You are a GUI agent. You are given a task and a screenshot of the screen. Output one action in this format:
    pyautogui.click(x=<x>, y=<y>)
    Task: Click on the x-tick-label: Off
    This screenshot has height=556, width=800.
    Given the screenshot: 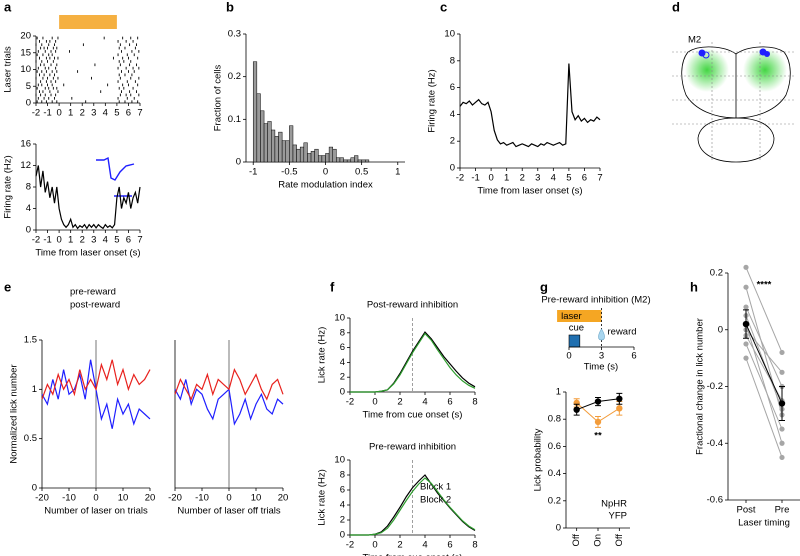 What is the action you would take?
    pyautogui.click(x=576, y=540)
    